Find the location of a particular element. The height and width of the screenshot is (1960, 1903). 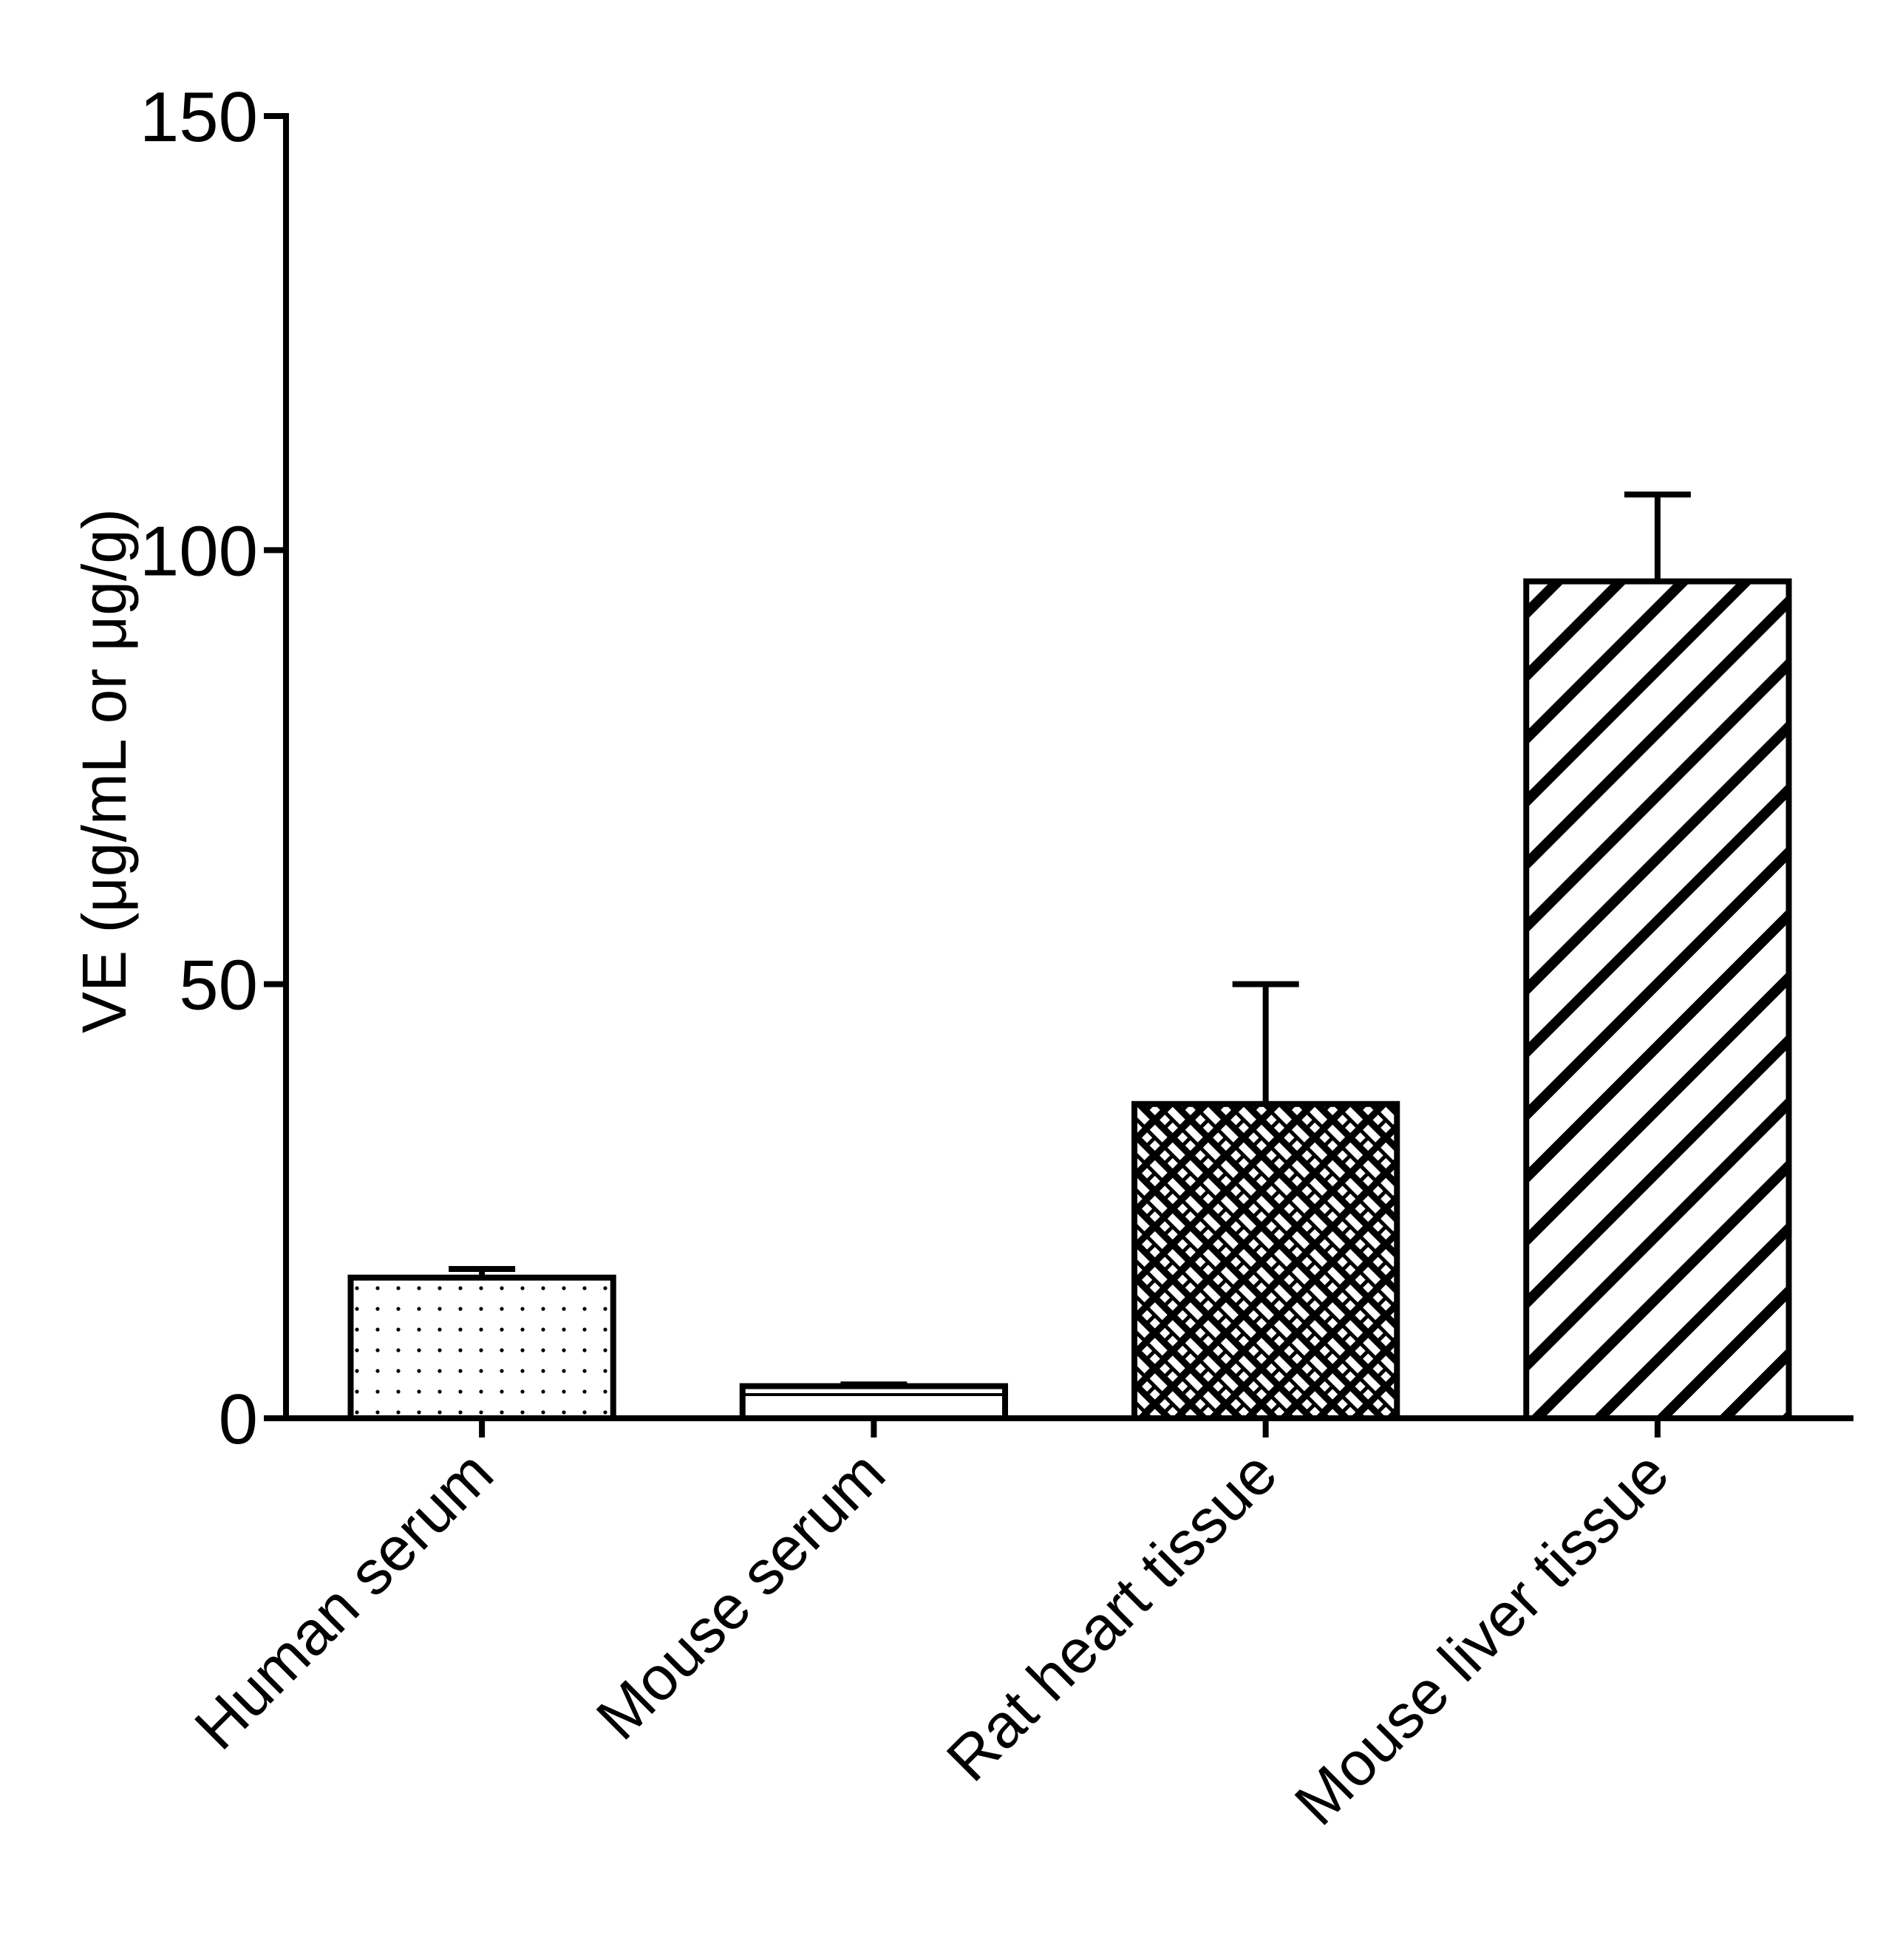

y-axis-label: VE (μg/mL or μg/g) is located at coordinates (104, 771).